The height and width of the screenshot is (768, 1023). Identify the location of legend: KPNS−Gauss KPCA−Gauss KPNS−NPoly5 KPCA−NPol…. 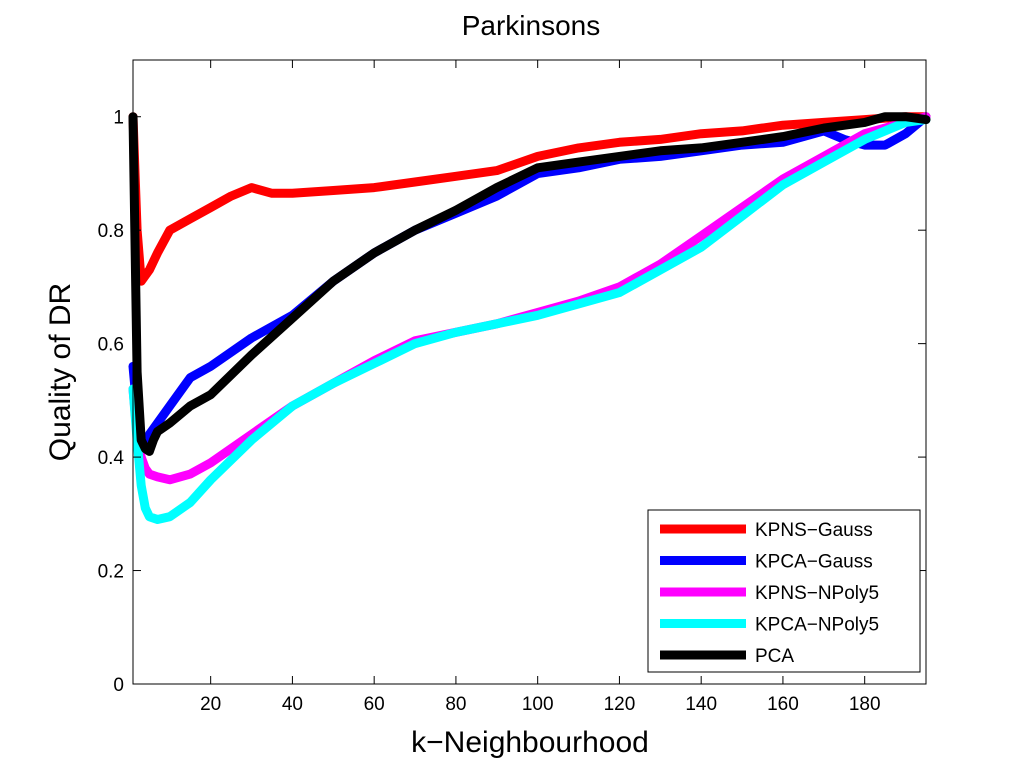
(784, 591).